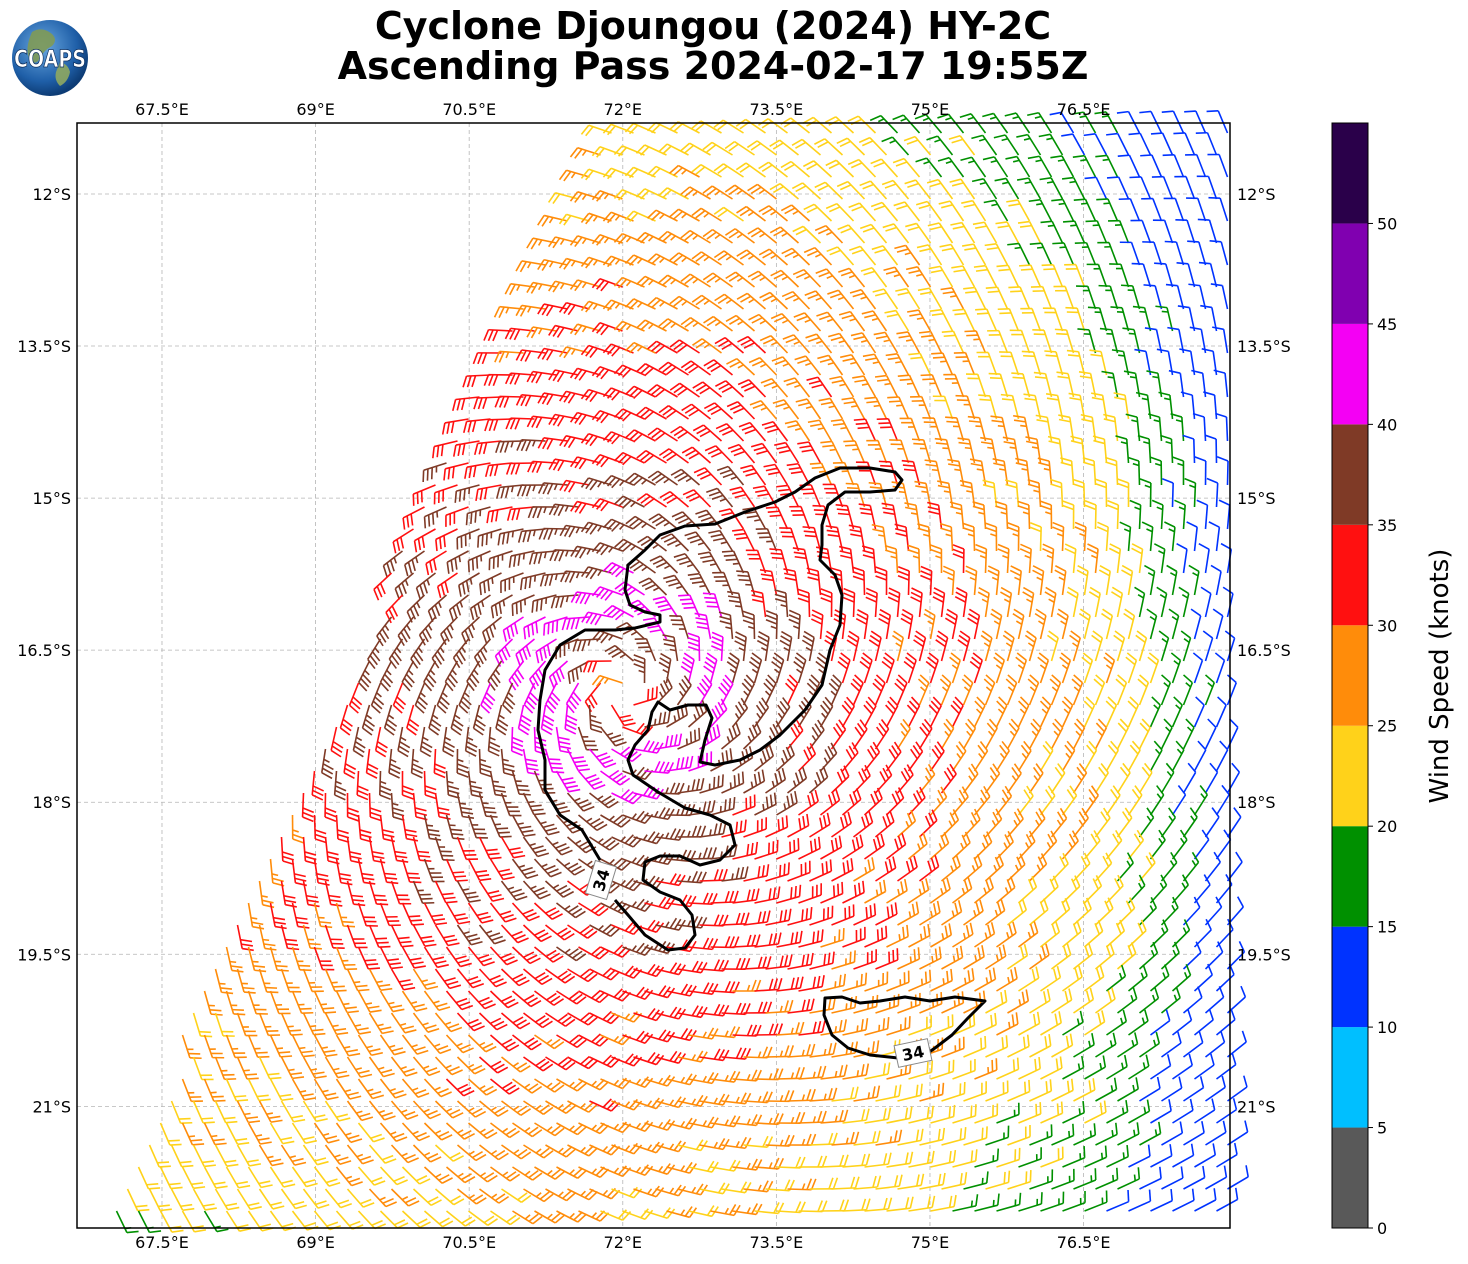 This screenshot has height=1264, width=1468. What do you see at coordinates (623, 109) in the screenshot?
I see `lon-tick-label-top: 72°E` at bounding box center [623, 109].